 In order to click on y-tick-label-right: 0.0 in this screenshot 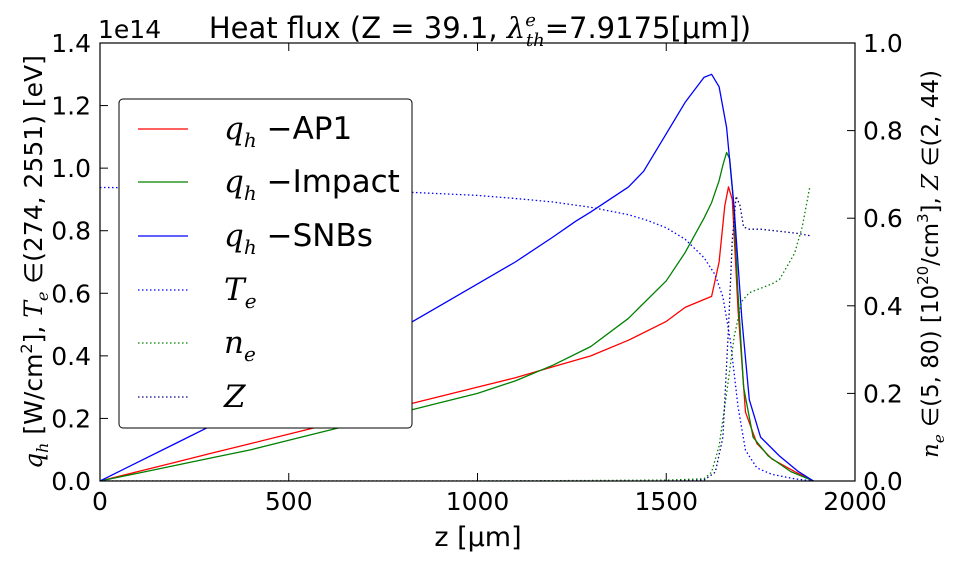, I will do `click(883, 481)`.